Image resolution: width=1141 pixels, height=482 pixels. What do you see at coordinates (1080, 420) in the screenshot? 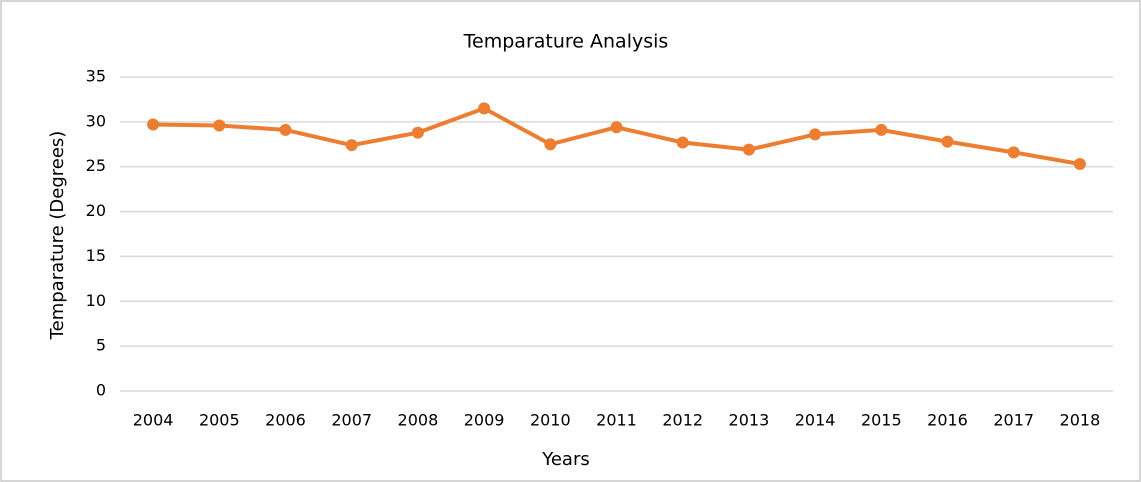
I see `x-tick-label: 2018` at bounding box center [1080, 420].